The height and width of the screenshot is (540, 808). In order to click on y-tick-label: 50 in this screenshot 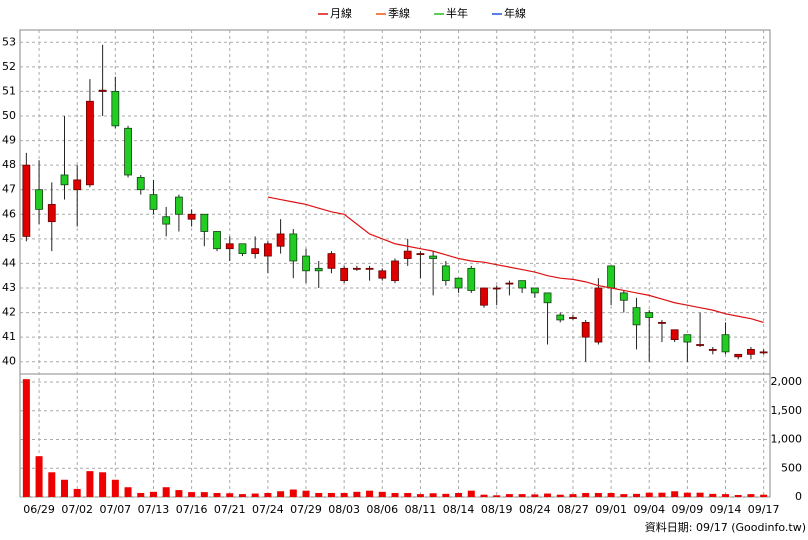, I will do `click(9, 115)`.